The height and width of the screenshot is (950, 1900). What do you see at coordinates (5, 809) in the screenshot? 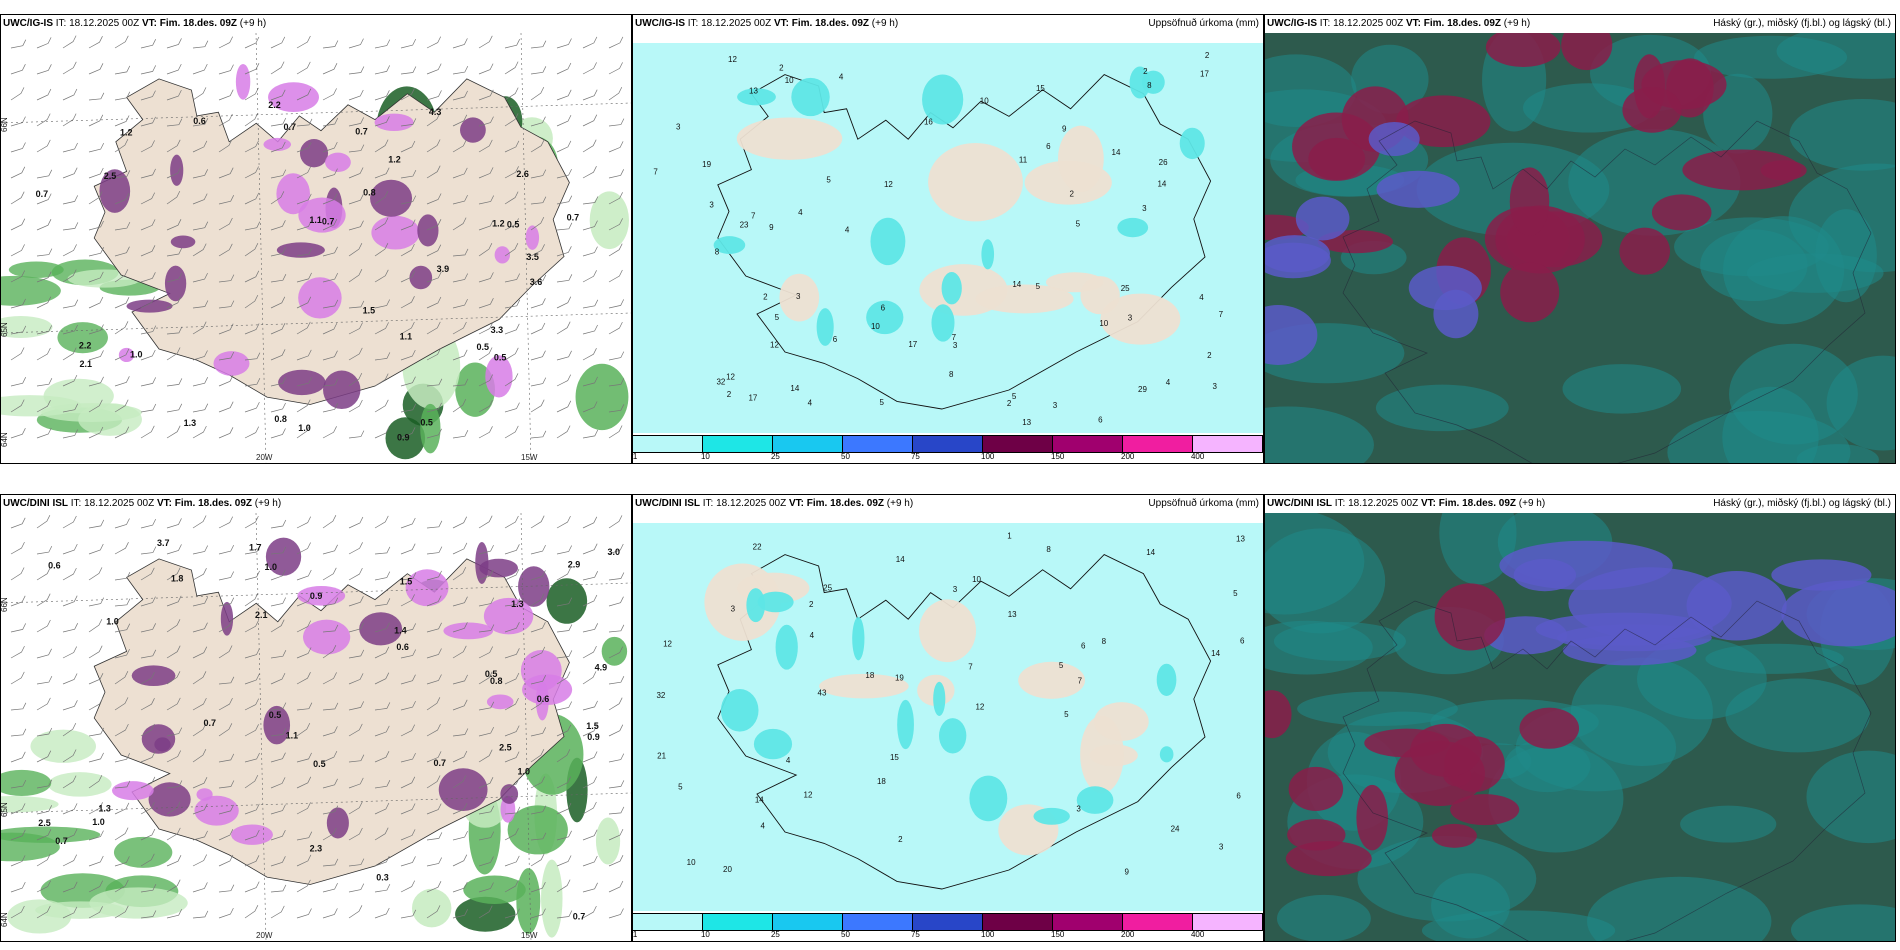
I see `latitude-label: 65N` at bounding box center [5, 809].